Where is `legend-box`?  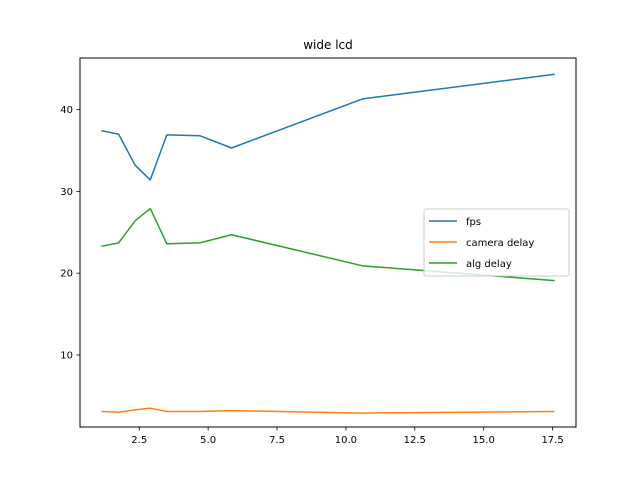
legend-box is located at coordinates (496, 242).